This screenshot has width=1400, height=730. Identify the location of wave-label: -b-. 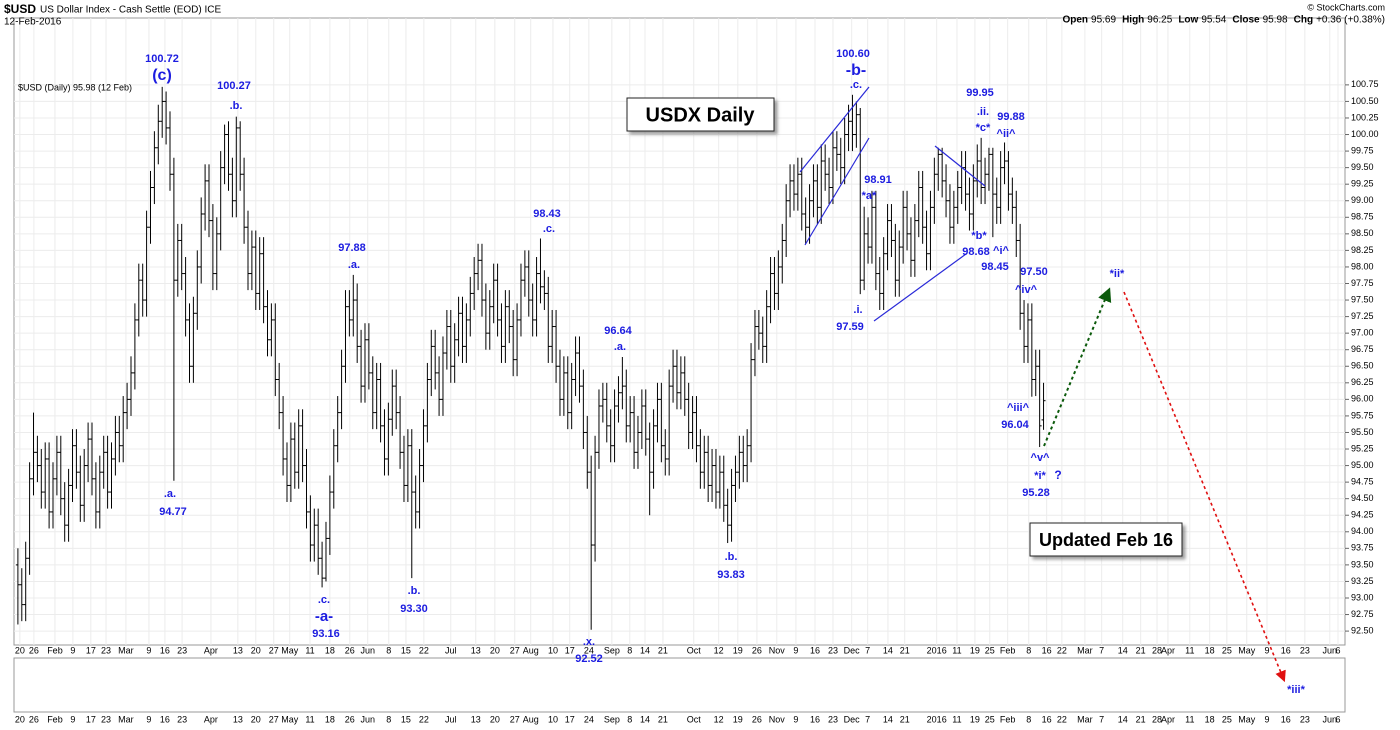
(856, 70).